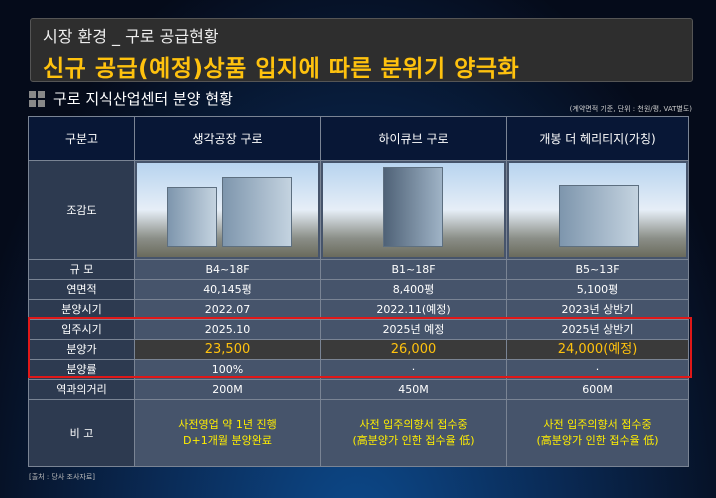 This screenshot has height=498, width=716. What do you see at coordinates (81, 329) in the screenshot?
I see `row-label: 입주시기` at bounding box center [81, 329].